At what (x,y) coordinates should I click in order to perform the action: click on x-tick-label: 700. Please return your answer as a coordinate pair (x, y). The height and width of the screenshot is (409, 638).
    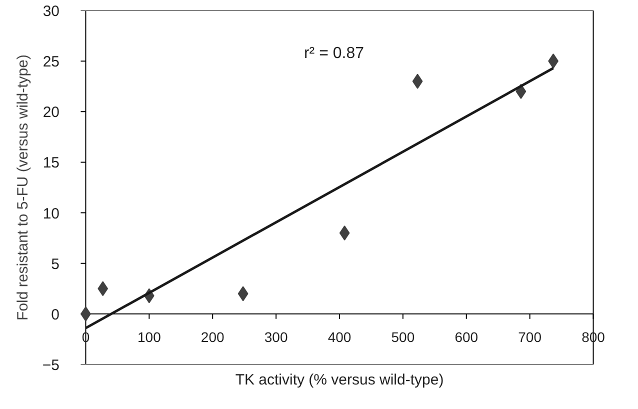
    Looking at the image, I should click on (530, 336).